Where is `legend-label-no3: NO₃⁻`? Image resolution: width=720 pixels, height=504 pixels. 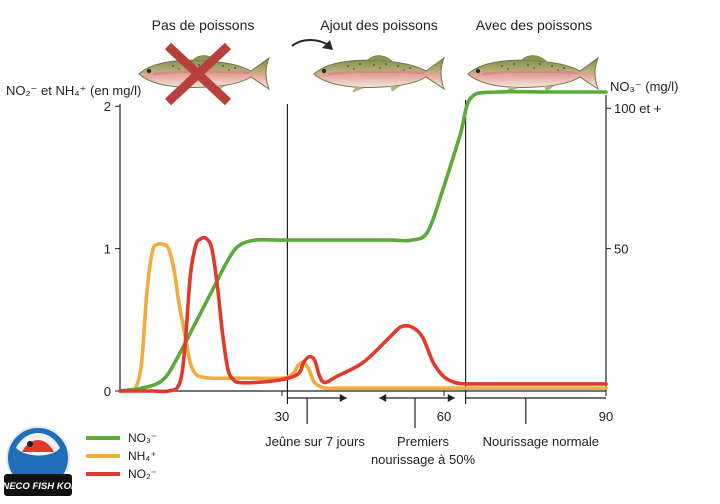 legend-label-no3: NO₃⁻ is located at coordinates (142, 438).